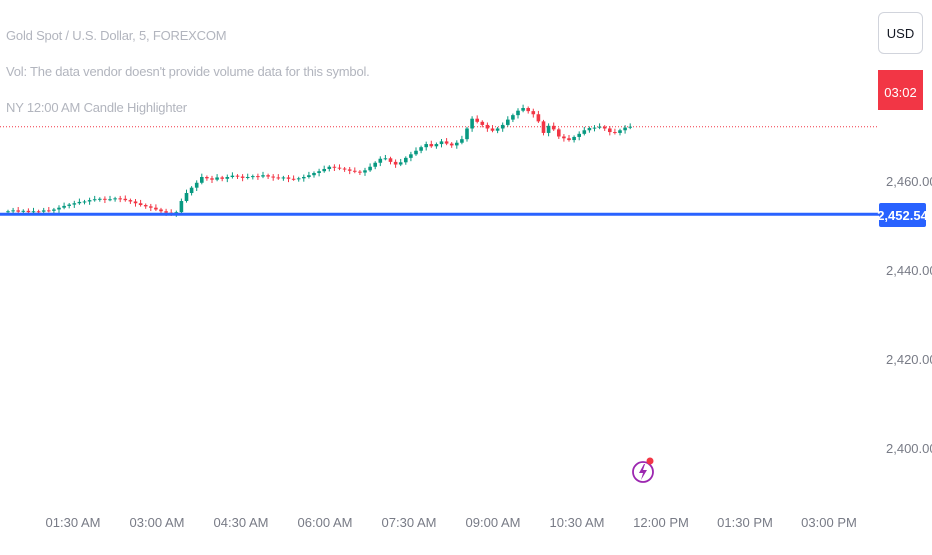  Describe the element at coordinates (73, 522) in the screenshot. I see `x-tick-label: 01:30 AM` at that location.